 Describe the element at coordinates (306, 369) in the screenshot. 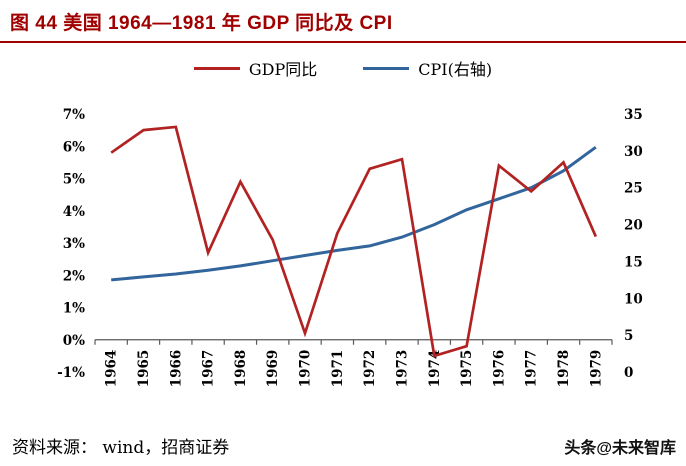

I see `x-axis-tick-label: 1970` at that location.